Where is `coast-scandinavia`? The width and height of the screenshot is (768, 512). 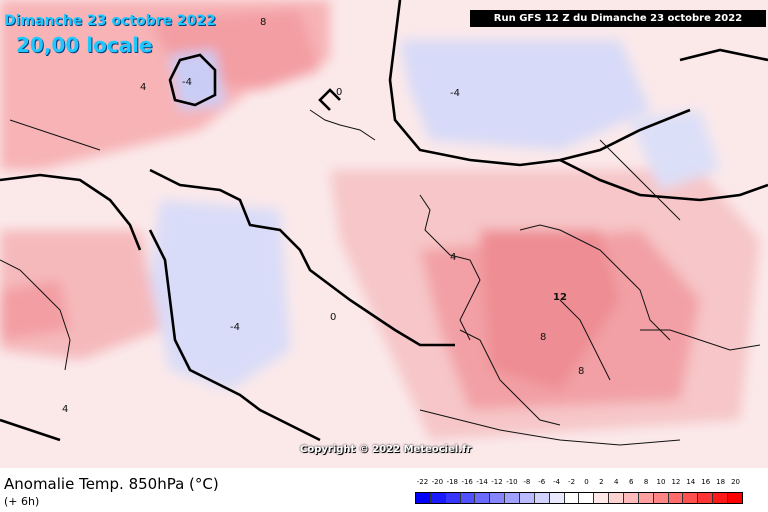 coast-scandinavia is located at coordinates (640, 180).